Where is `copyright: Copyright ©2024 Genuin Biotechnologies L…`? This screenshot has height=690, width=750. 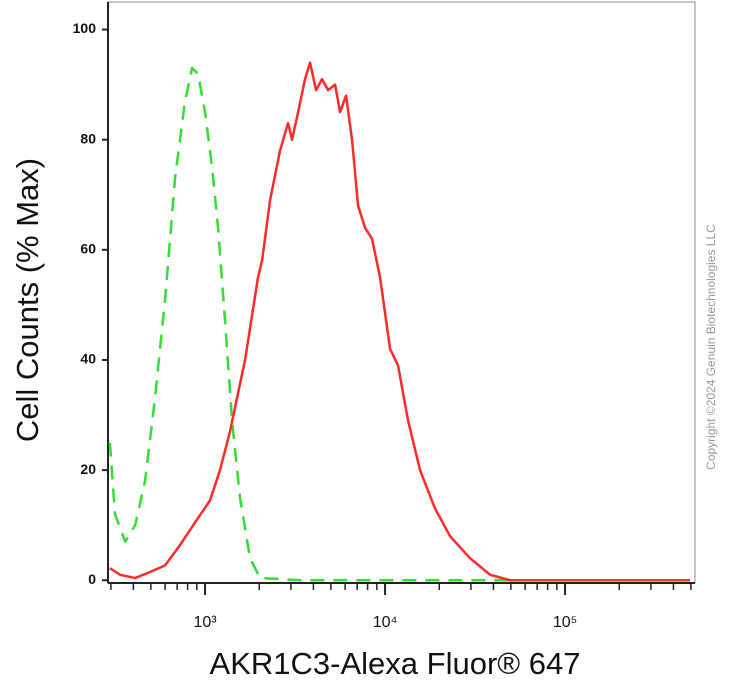 copyright: Copyright ©2024 Genuin Biotechnologies L… is located at coordinates (711, 347).